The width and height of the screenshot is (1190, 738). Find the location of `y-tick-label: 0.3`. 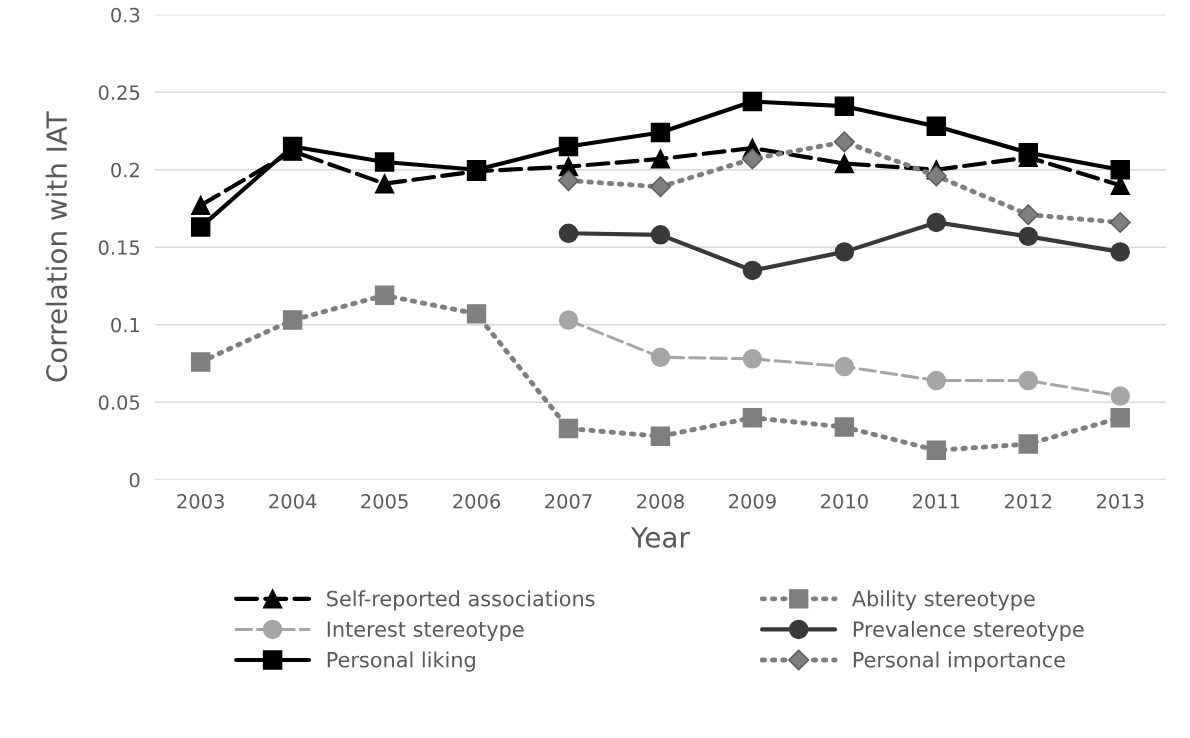

y-tick-label: 0.3 is located at coordinates (125, 15).